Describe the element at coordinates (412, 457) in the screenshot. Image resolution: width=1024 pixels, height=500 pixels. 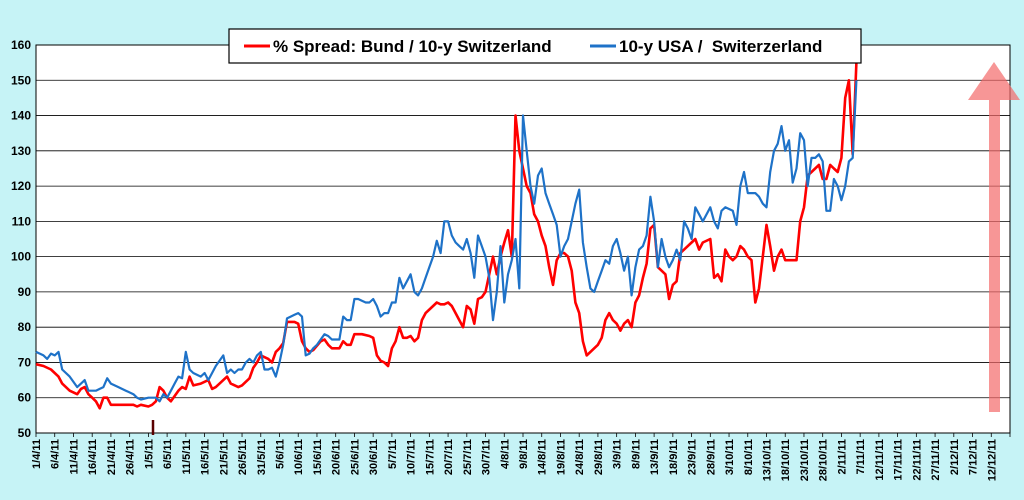
I see `x-tick-label: 10/7/11` at that location.